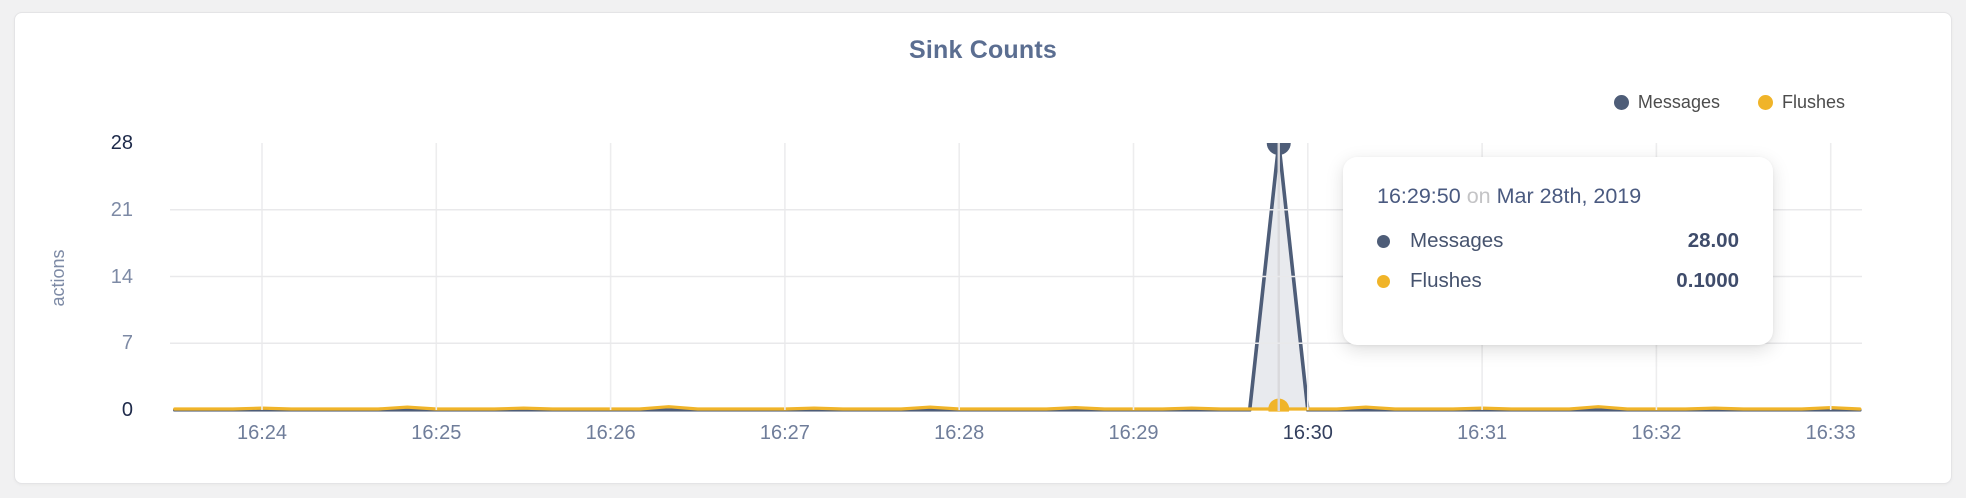  I want to click on tooltip-time: 16:29:50, so click(1419, 196).